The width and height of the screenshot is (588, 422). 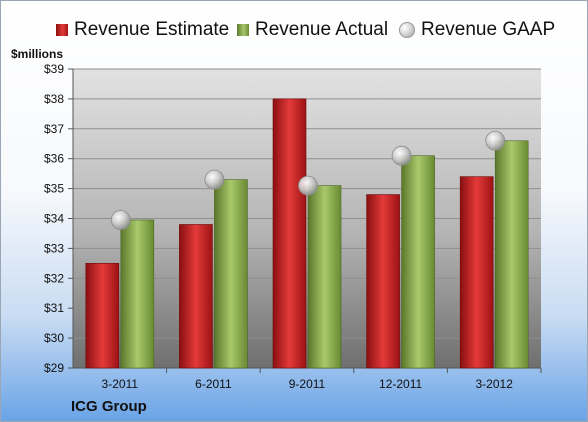 What do you see at coordinates (109, 406) in the screenshot?
I see `company-name: ICG Group` at bounding box center [109, 406].